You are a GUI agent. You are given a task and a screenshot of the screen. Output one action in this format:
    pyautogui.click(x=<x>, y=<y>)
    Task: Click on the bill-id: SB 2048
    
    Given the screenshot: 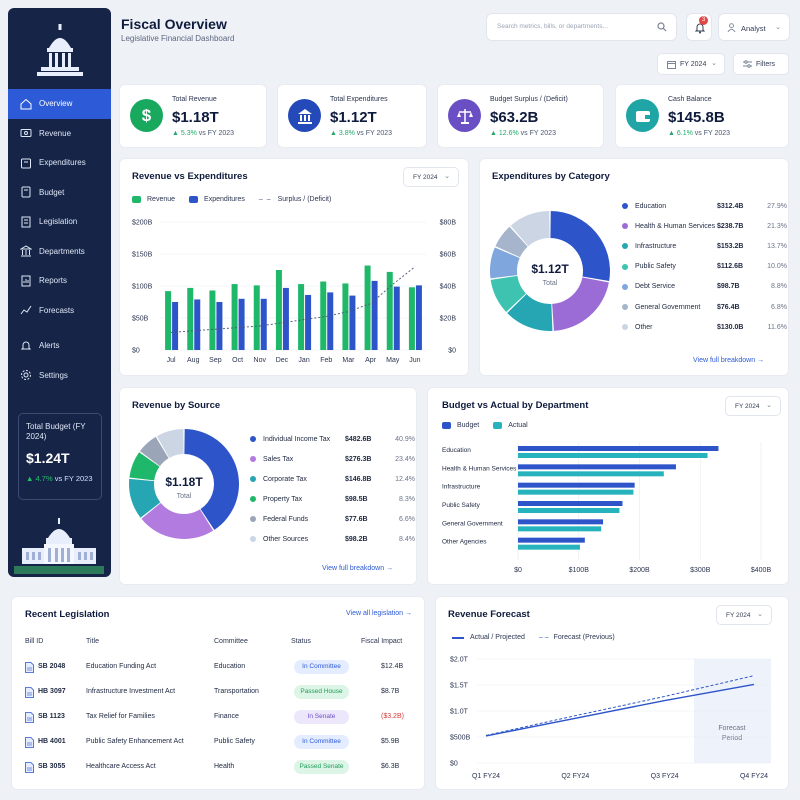 What is the action you would take?
    pyautogui.click(x=52, y=666)
    